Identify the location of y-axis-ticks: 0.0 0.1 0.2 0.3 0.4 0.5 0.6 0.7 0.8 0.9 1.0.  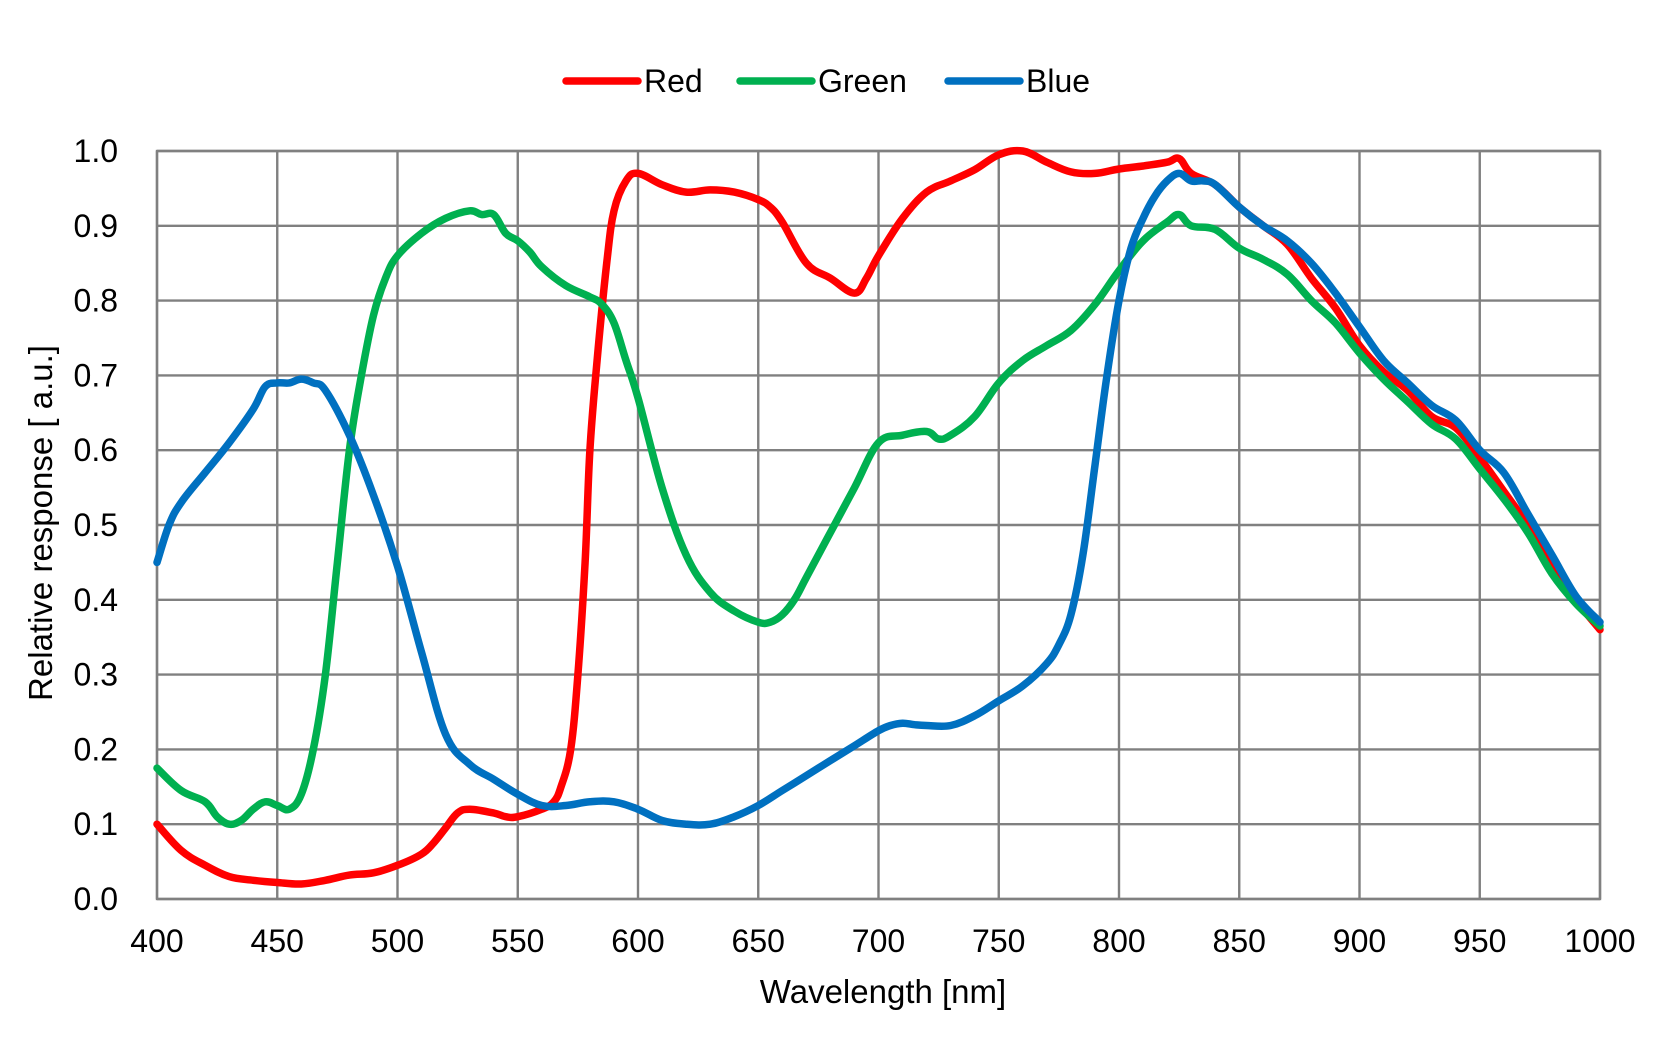
(96, 525).